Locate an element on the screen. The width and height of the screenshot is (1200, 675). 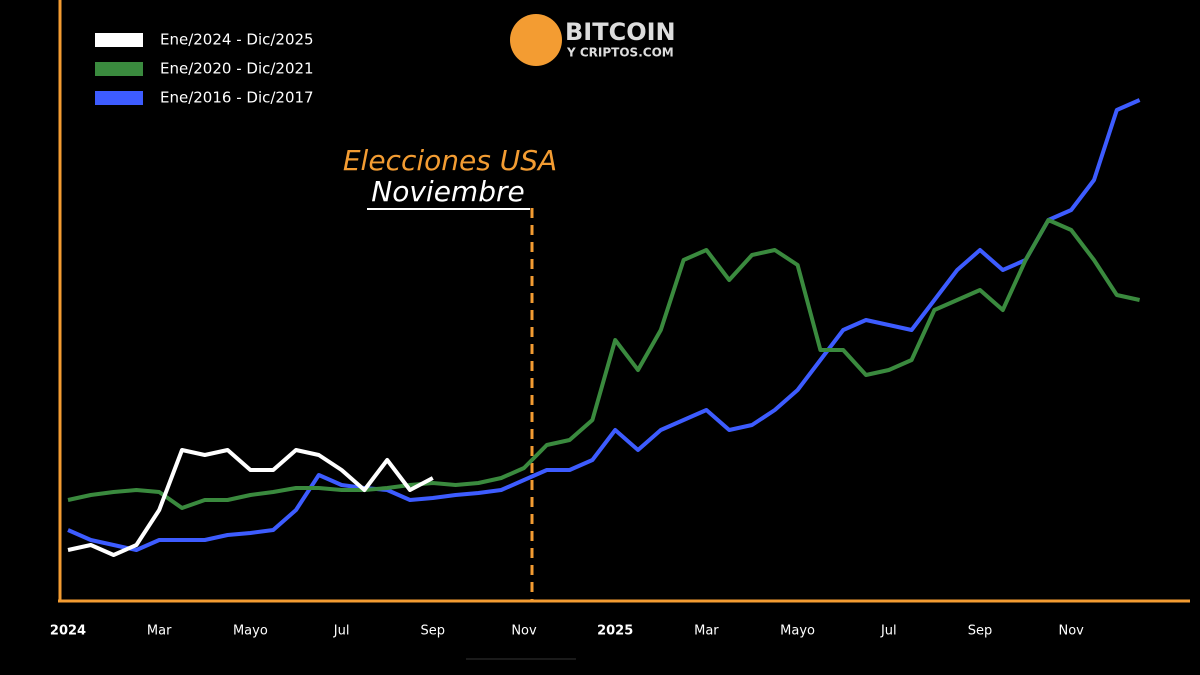
x-tick-label: 2025 is located at coordinates (615, 631).